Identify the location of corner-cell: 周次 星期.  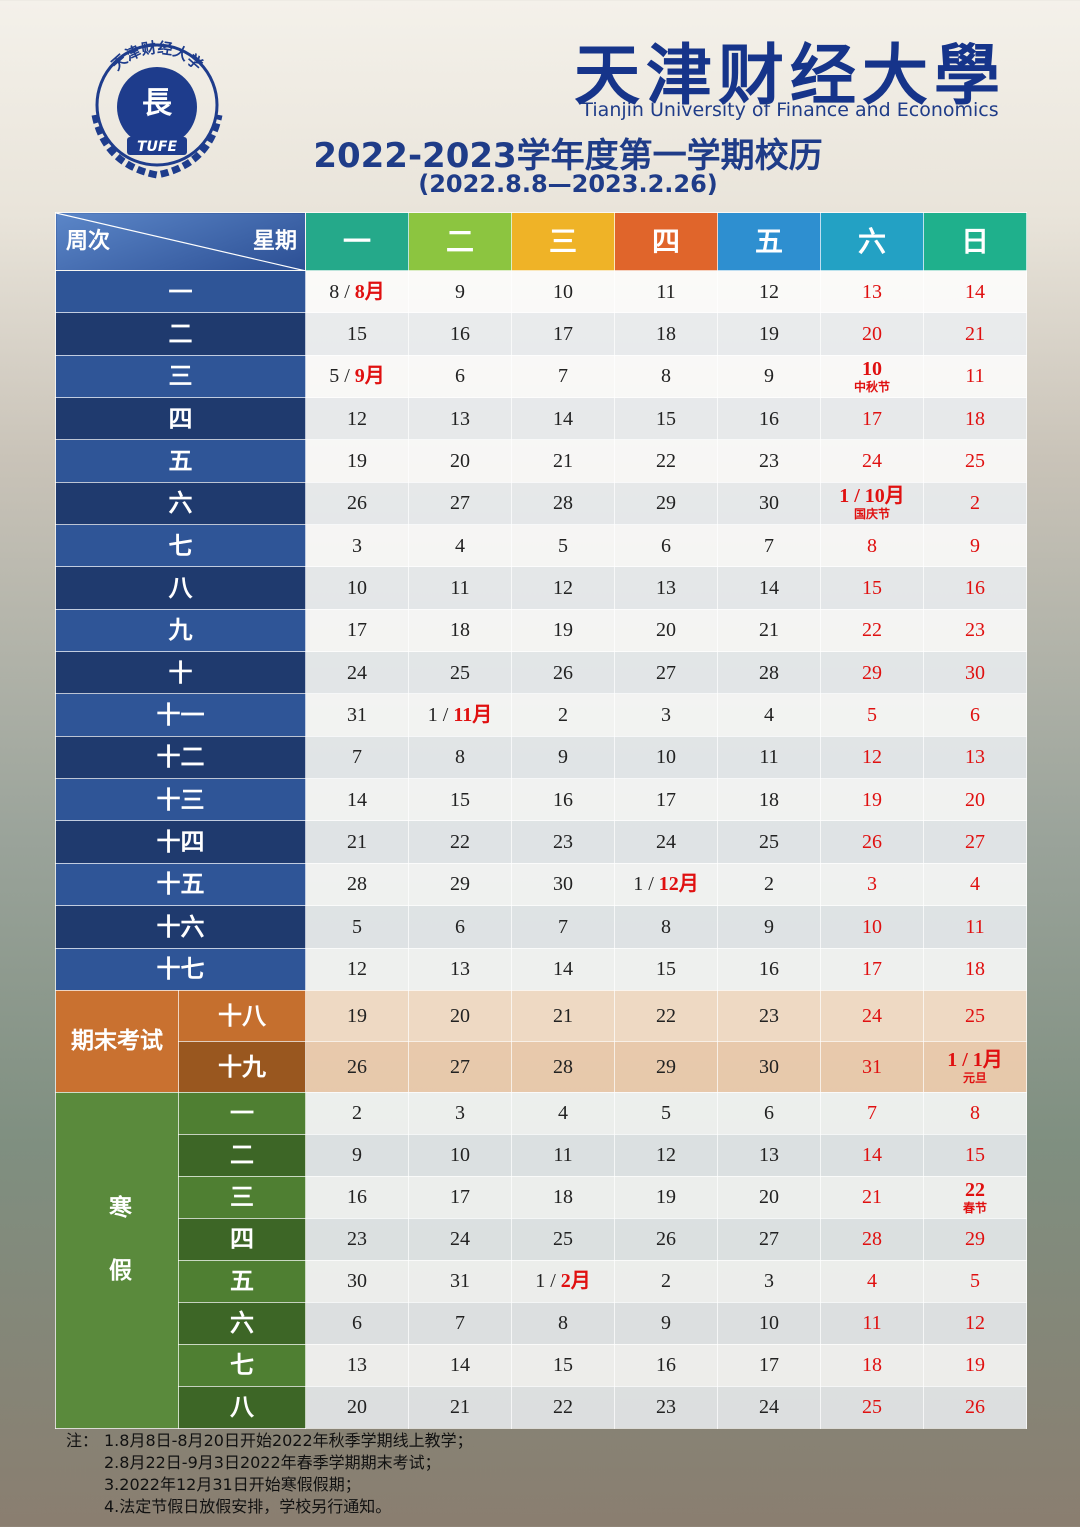
(180, 241).